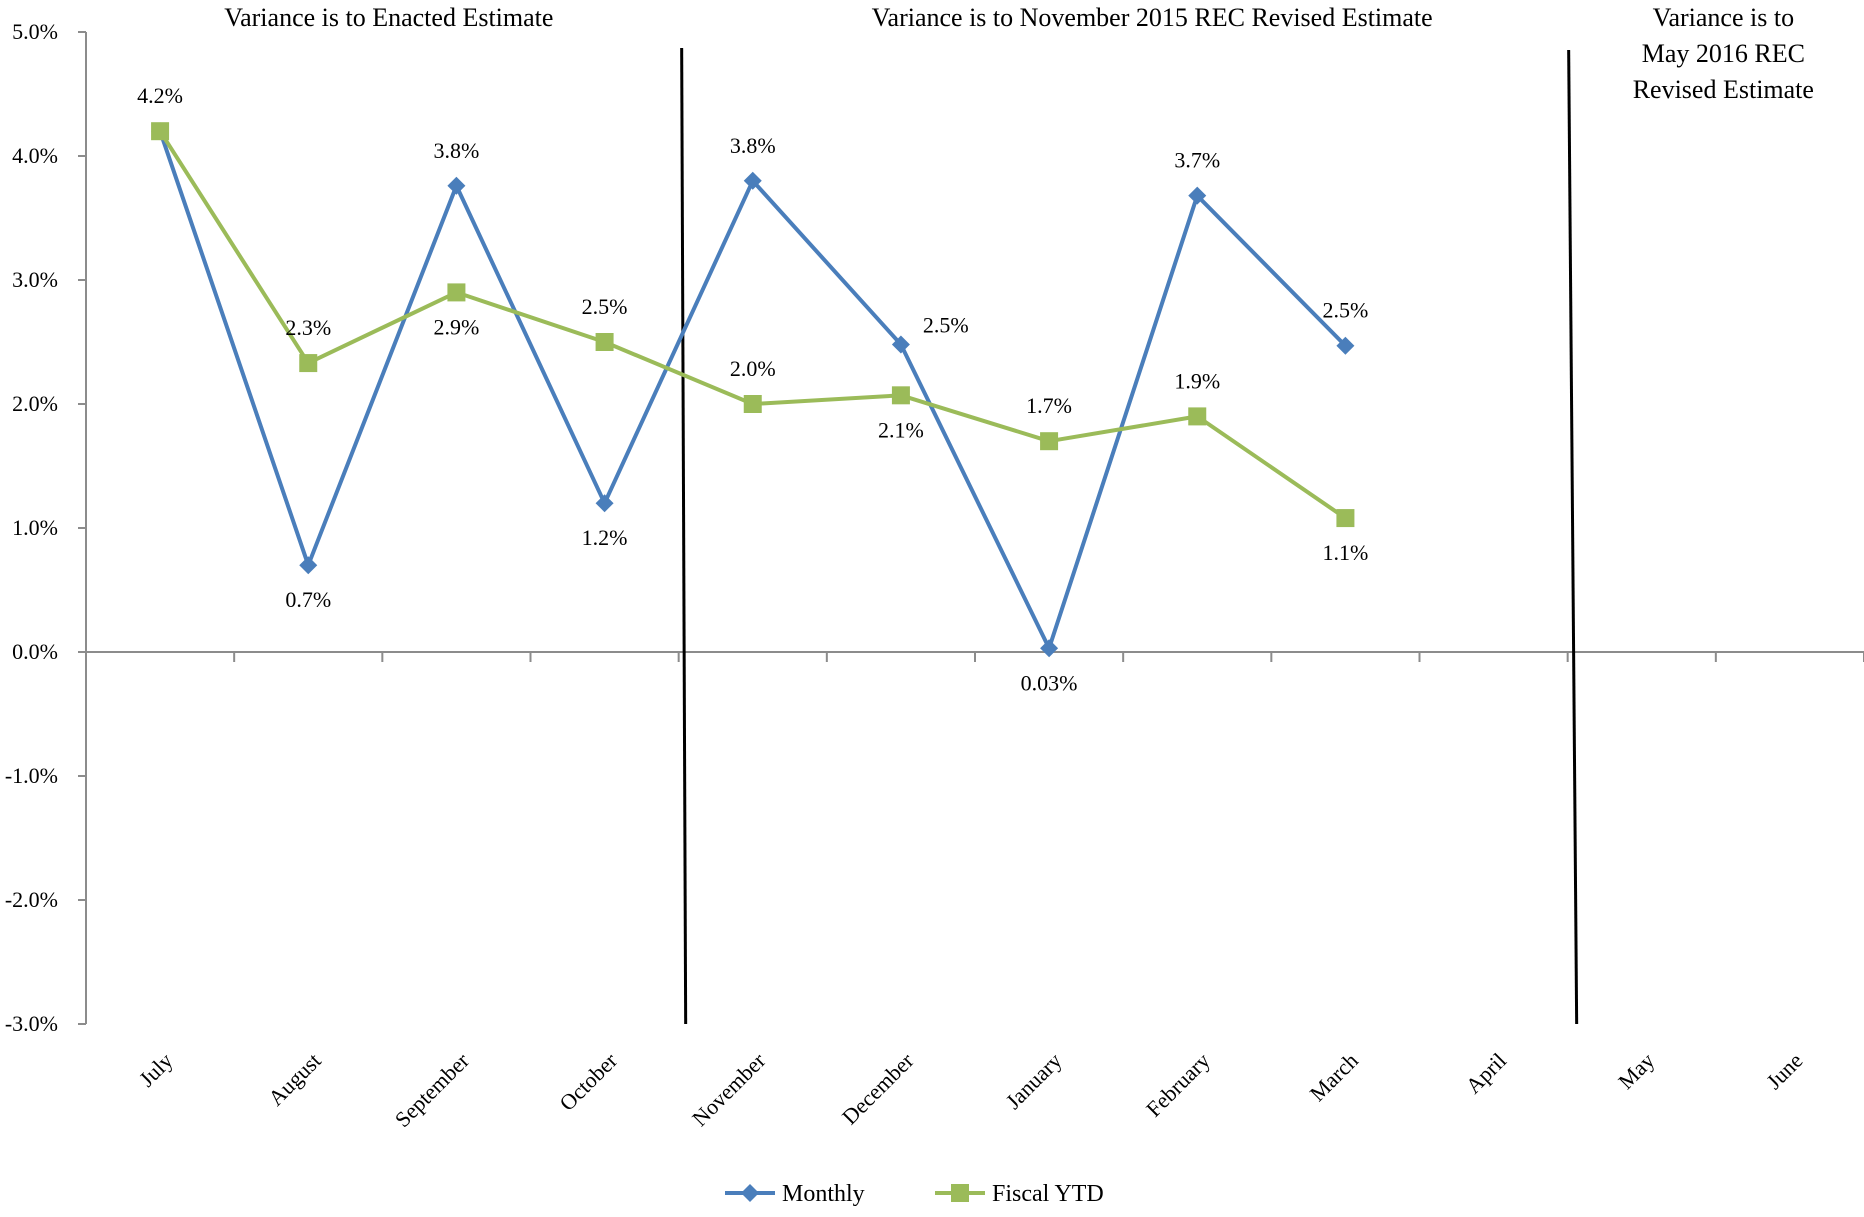 Image resolution: width=1864 pixels, height=1217 pixels. What do you see at coordinates (35, 651) in the screenshot?
I see `y-tick-label: 0.0%` at bounding box center [35, 651].